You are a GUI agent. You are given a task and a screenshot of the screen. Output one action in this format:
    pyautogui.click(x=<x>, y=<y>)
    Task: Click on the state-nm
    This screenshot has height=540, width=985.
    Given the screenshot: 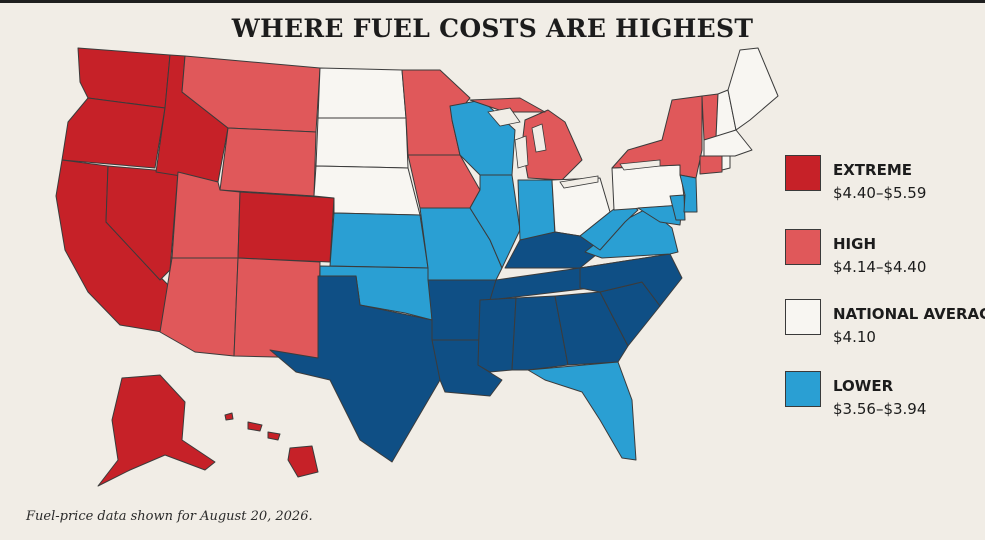 What is the action you would take?
    pyautogui.click(x=277, y=308)
    